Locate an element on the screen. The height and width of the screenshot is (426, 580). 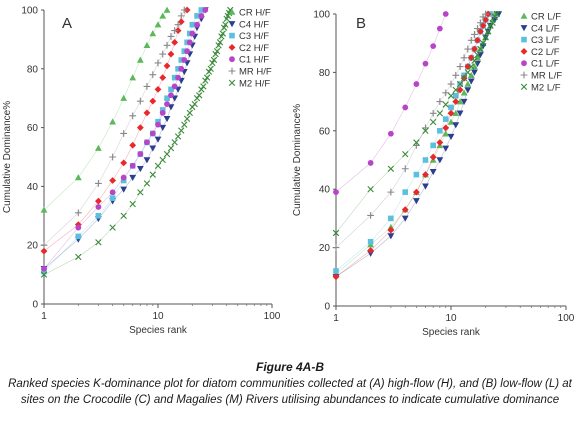
x-tick-label: 10 is located at coordinates (158, 316).